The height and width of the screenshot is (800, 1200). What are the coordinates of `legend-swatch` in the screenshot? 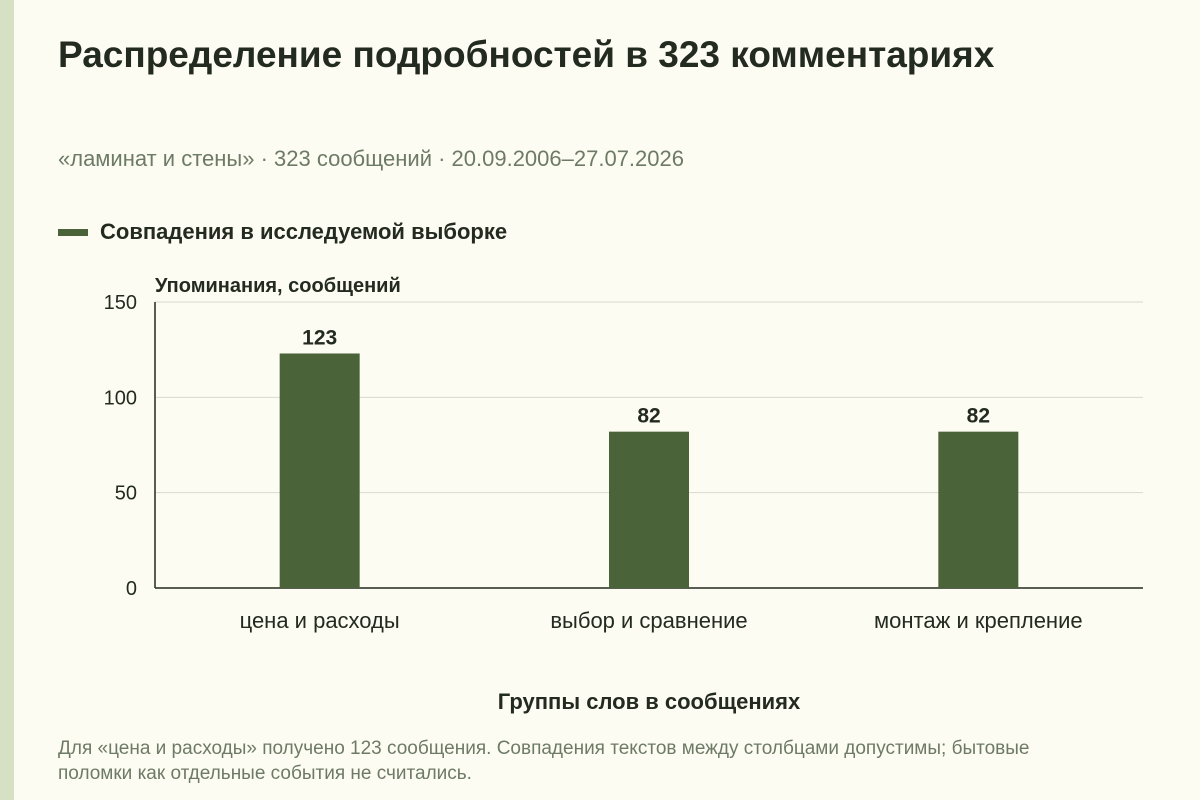 It's located at (73, 232).